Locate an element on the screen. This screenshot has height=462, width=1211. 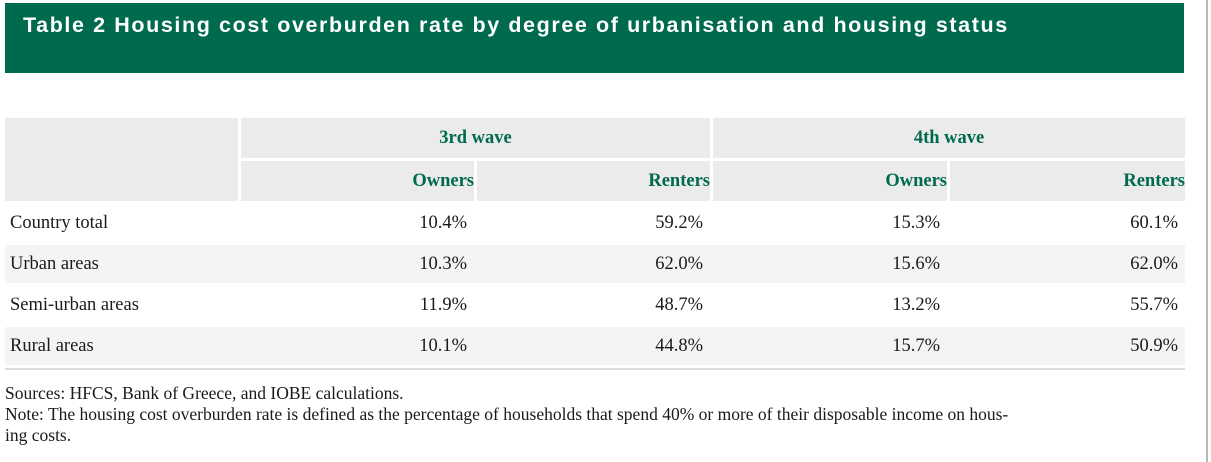
table-row: Country total 10.4% 59.2% 15.3% 60.1% is located at coordinates (595, 223).